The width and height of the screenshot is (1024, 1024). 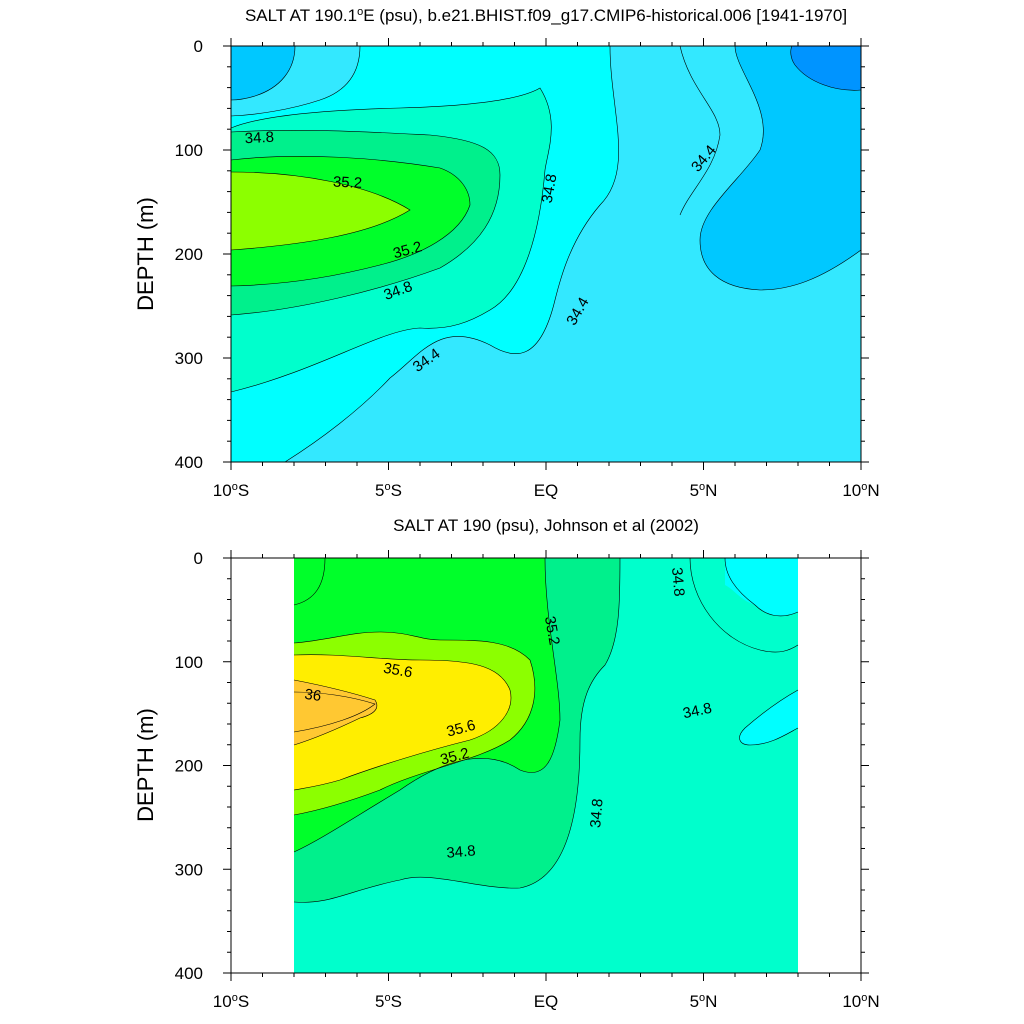 What do you see at coordinates (780, 168) in the screenshot?
I see `fill-34.2-34.4-north` at bounding box center [780, 168].